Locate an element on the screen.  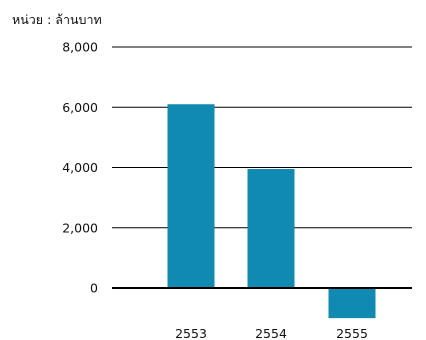
y-tick-label: 4,000 is located at coordinates (80, 167).